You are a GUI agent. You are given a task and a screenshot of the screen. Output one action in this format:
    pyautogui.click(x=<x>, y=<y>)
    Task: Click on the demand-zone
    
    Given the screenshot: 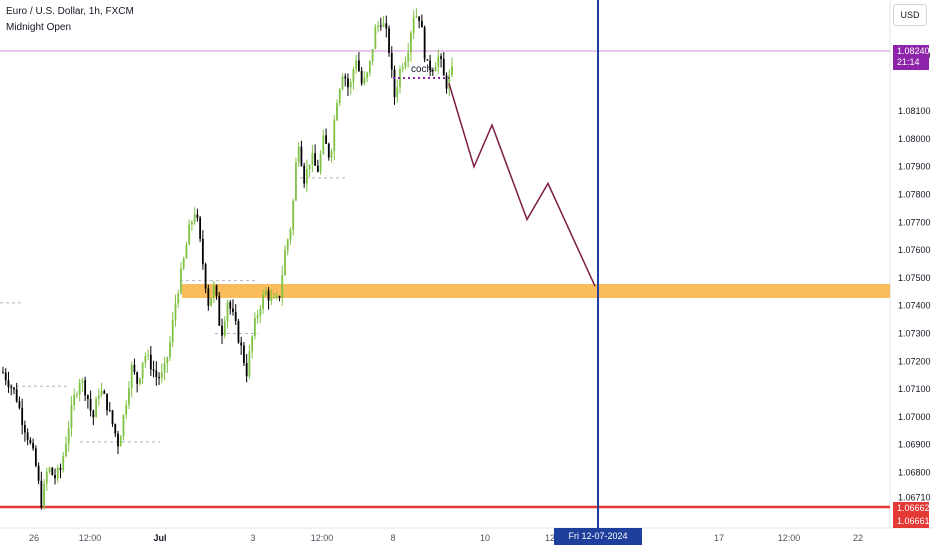 What is the action you would take?
    pyautogui.click(x=536, y=291)
    